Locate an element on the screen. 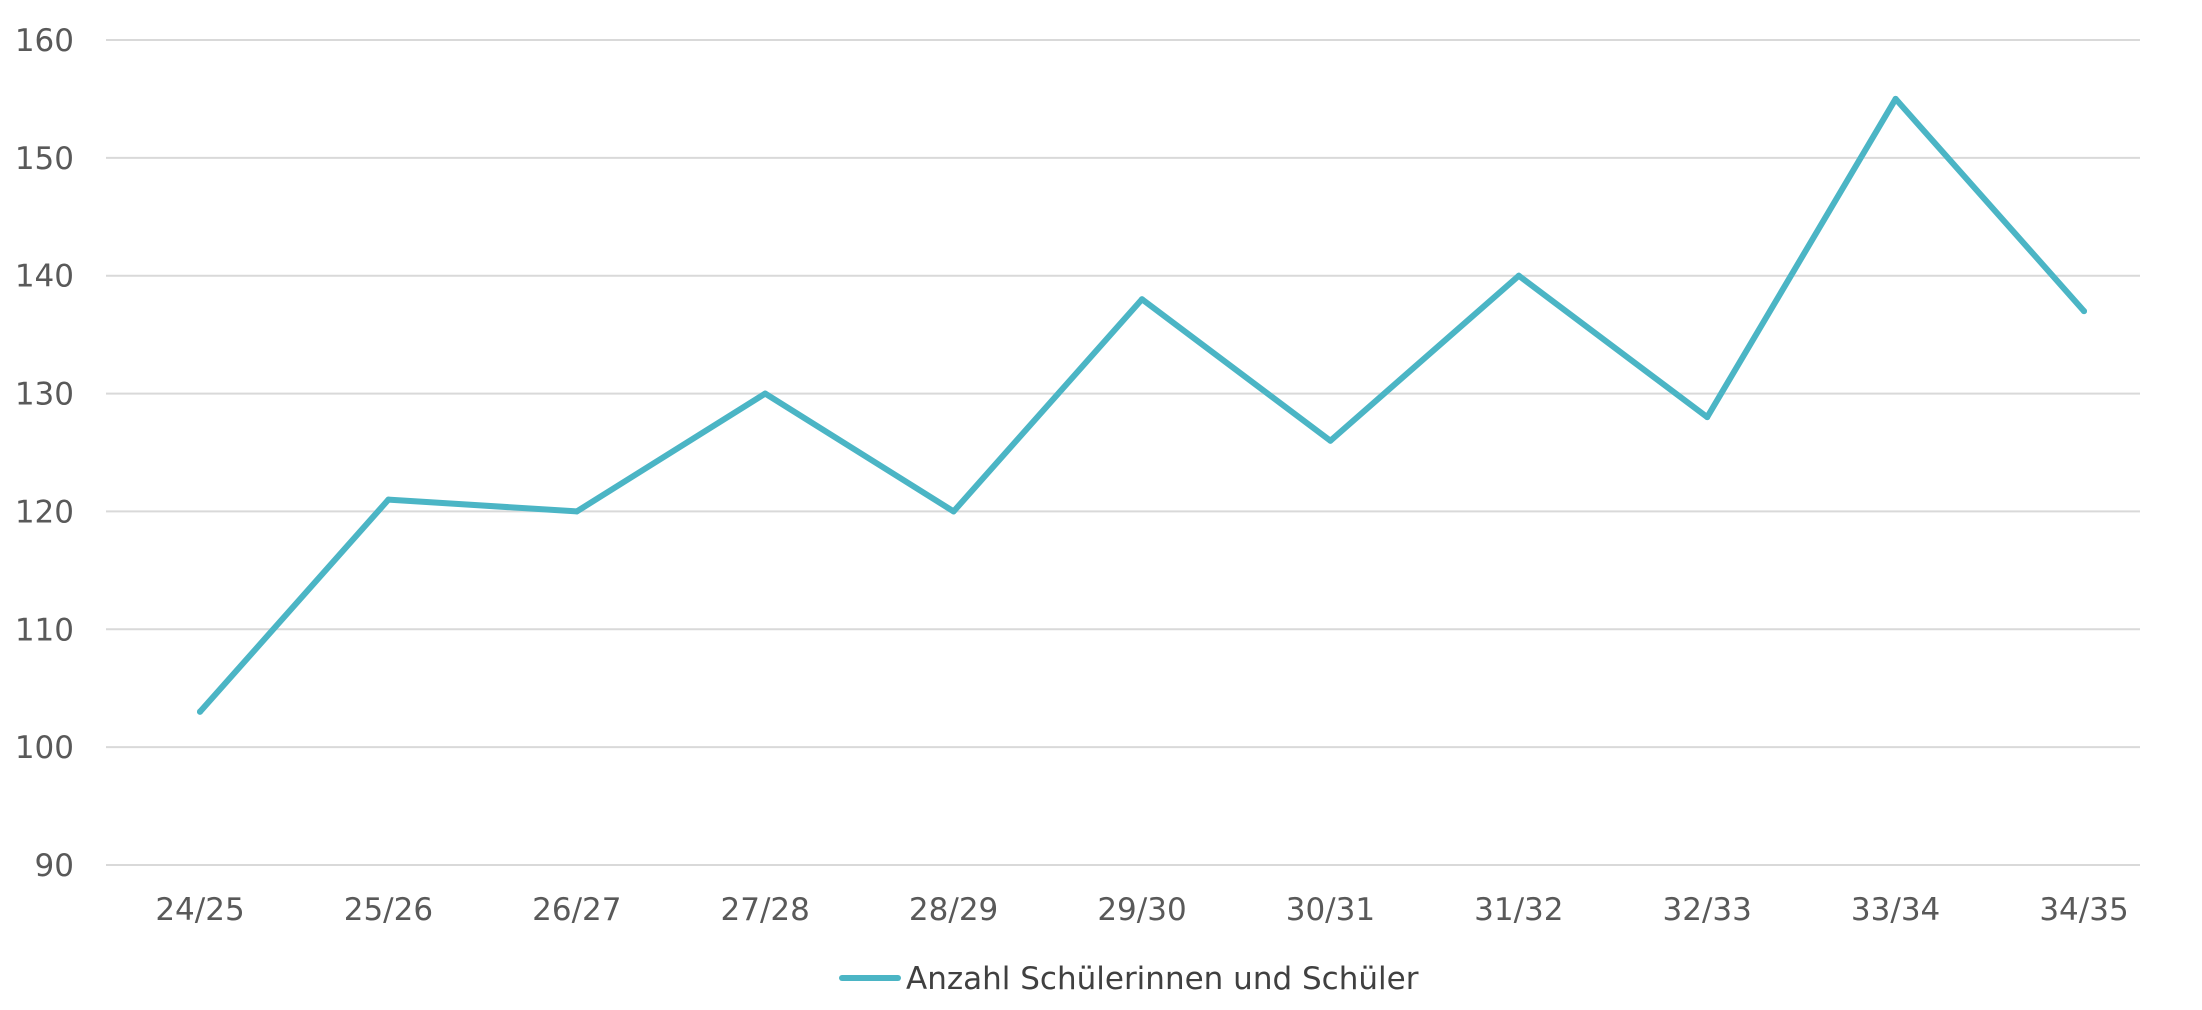 The image size is (2202, 1010). y-axis-tick-labels: 90 100 110 120 130 140 150 160 is located at coordinates (44, 453).